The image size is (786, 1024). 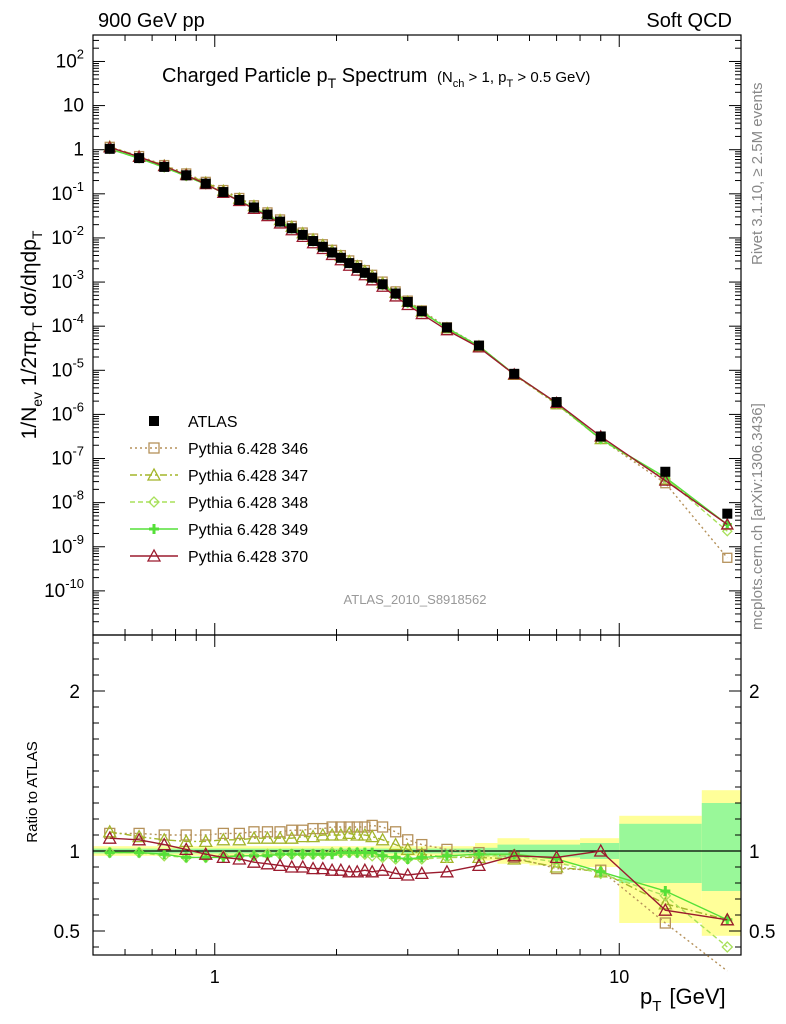 What do you see at coordinates (67, 368) in the screenshot?
I see `y-tick-label: 10⁻⁵` at bounding box center [67, 368].